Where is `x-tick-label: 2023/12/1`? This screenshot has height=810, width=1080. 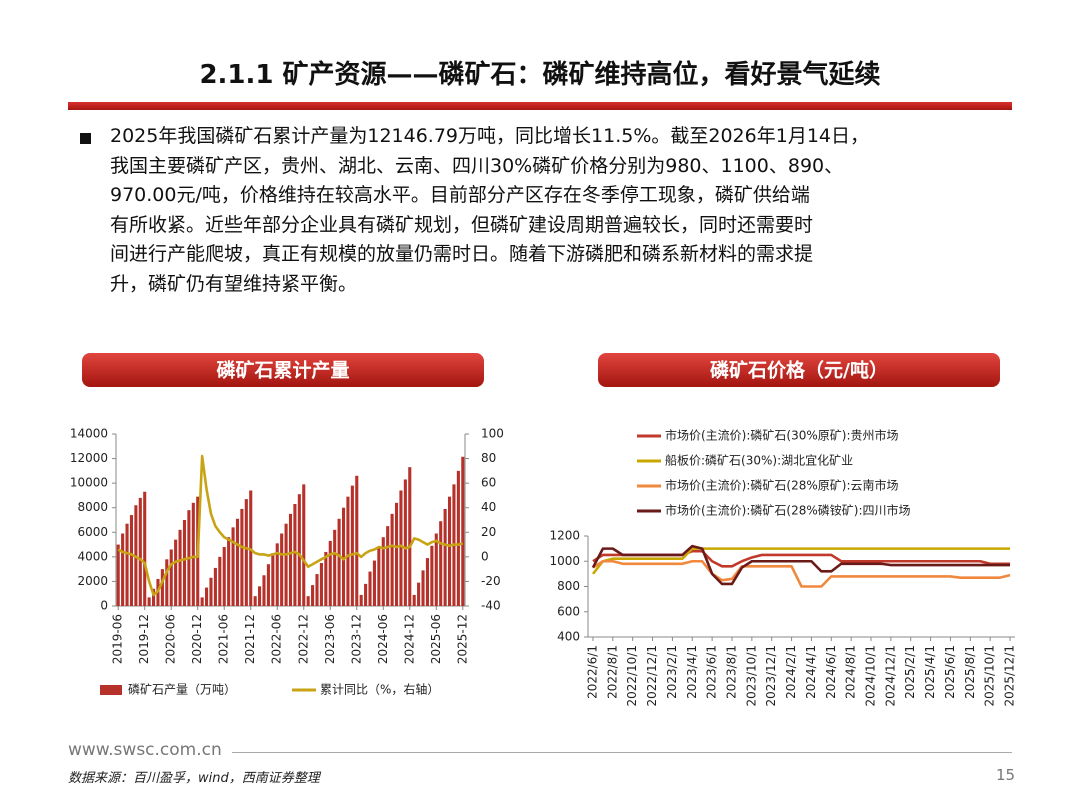 x-tick-label: 2023/12/1 is located at coordinates (771, 676).